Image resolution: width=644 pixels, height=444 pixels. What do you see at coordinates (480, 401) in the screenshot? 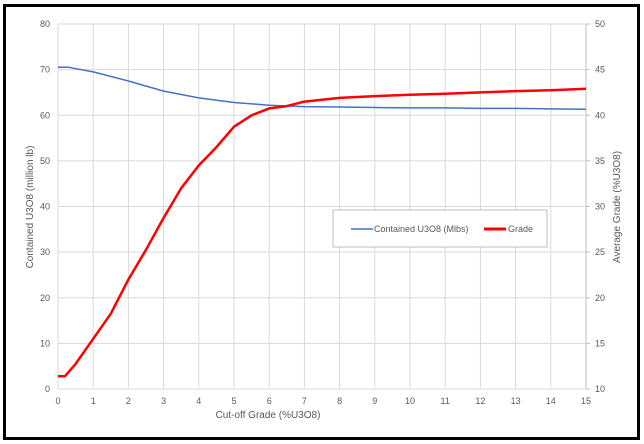
I see `x-tick-label: 12` at bounding box center [480, 401].